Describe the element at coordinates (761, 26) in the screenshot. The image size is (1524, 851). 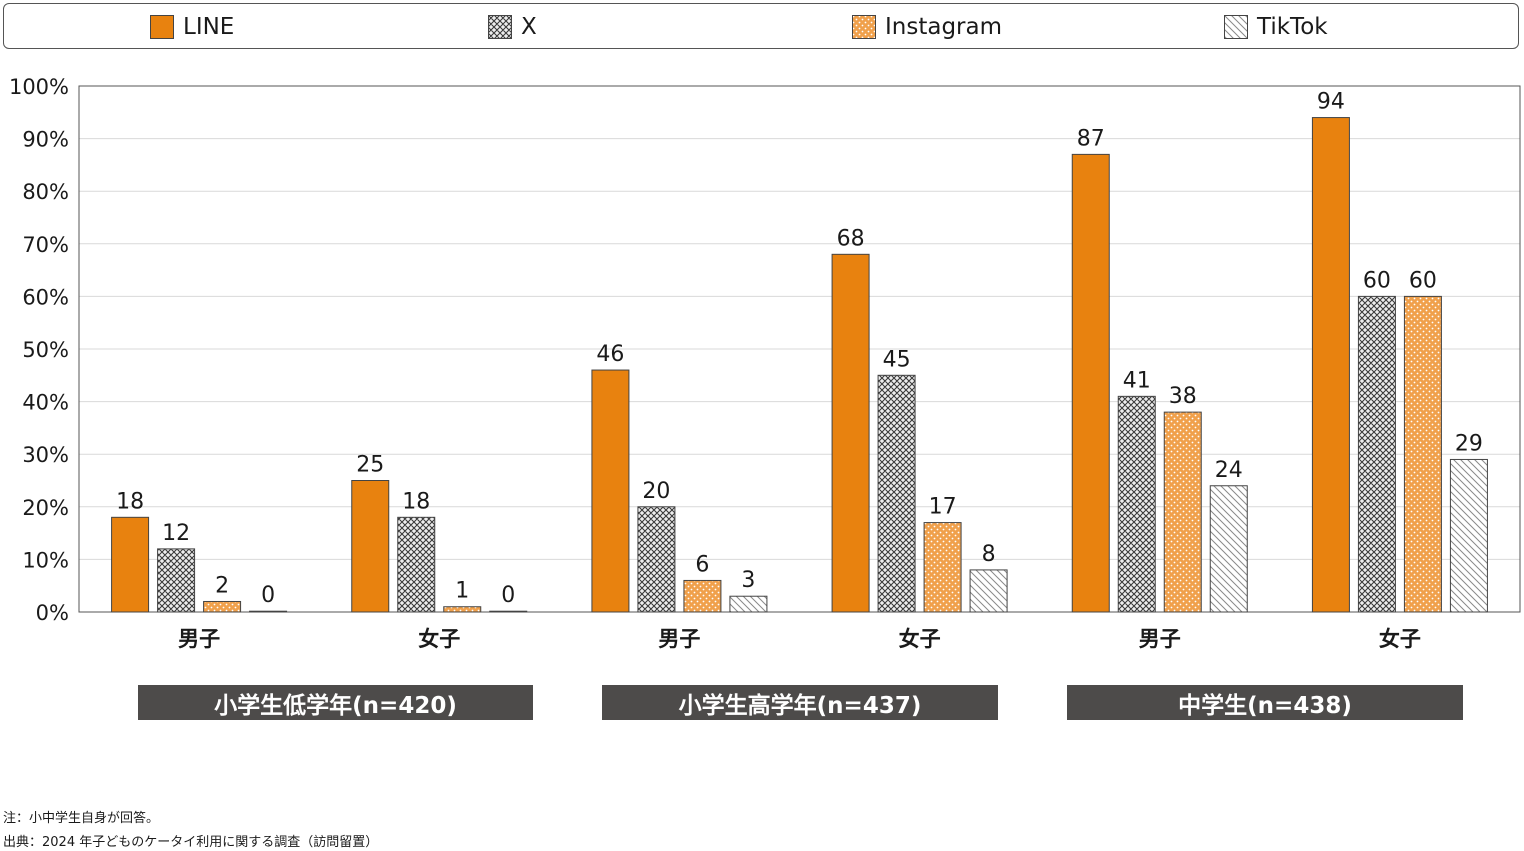
I see `chart-legend: LINE X Instagram TikTok` at that location.